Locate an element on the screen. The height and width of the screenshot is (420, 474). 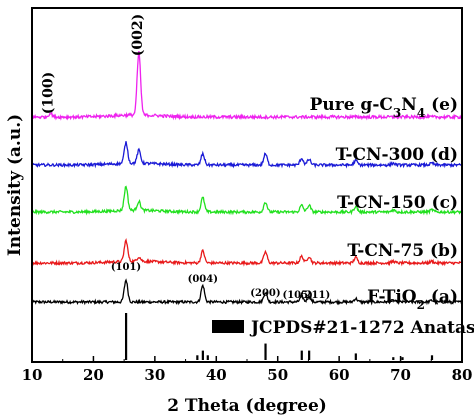
reference-legend-label: JCPDS#21-1272 Anatase is located at coordinates (361, 328).